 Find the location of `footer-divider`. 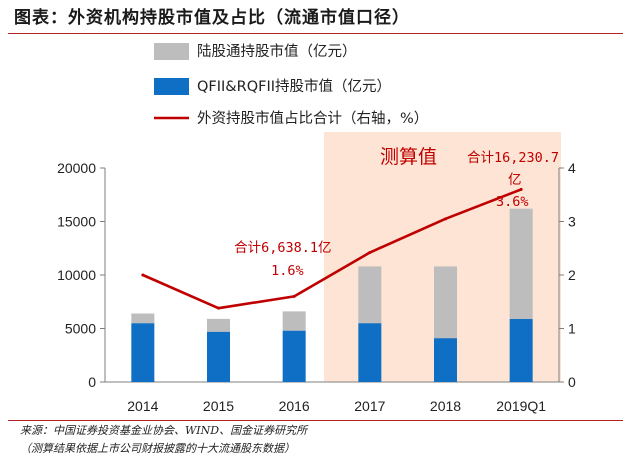

footer-divider is located at coordinates (315, 420).